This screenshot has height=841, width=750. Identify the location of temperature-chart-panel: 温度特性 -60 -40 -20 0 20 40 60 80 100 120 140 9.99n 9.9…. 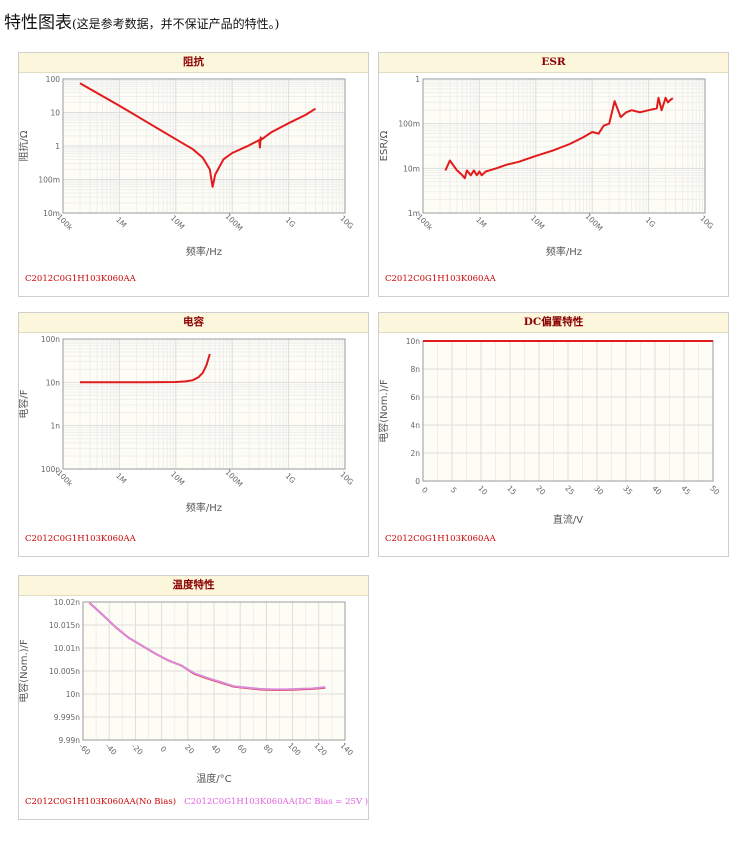
(193, 697).